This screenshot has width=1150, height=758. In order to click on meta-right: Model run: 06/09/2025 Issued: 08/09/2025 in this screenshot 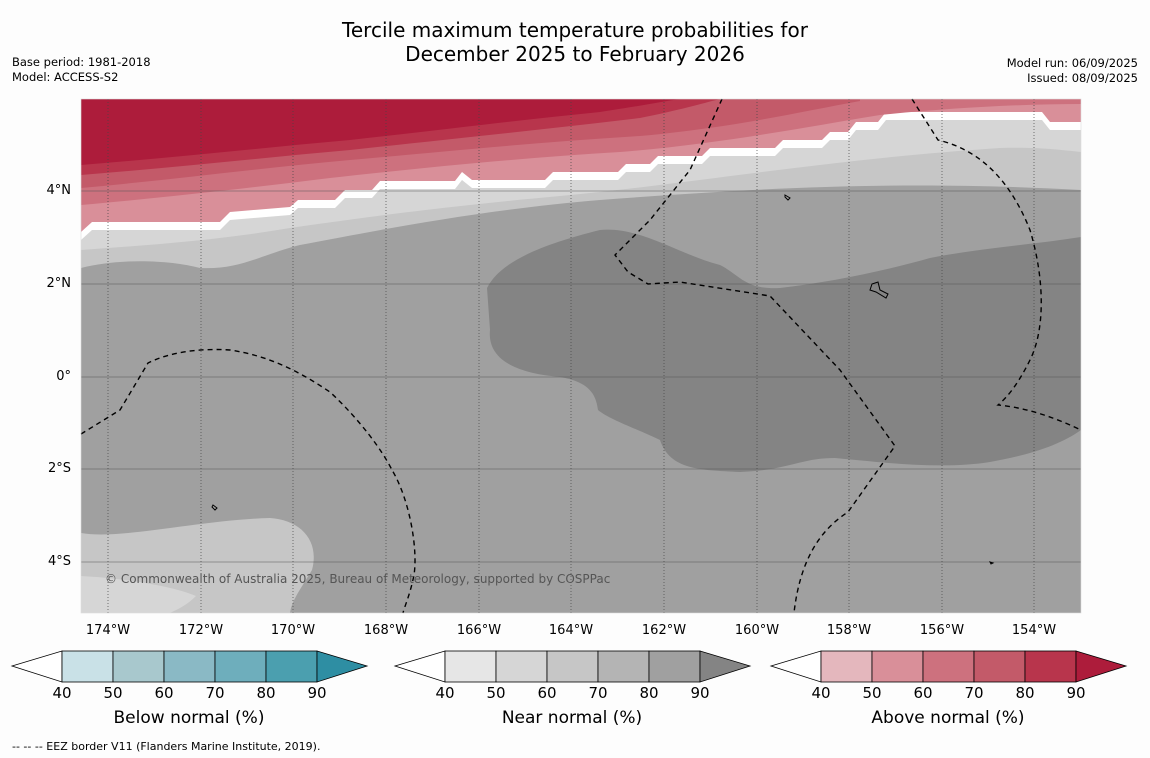, I will do `click(1072, 71)`.